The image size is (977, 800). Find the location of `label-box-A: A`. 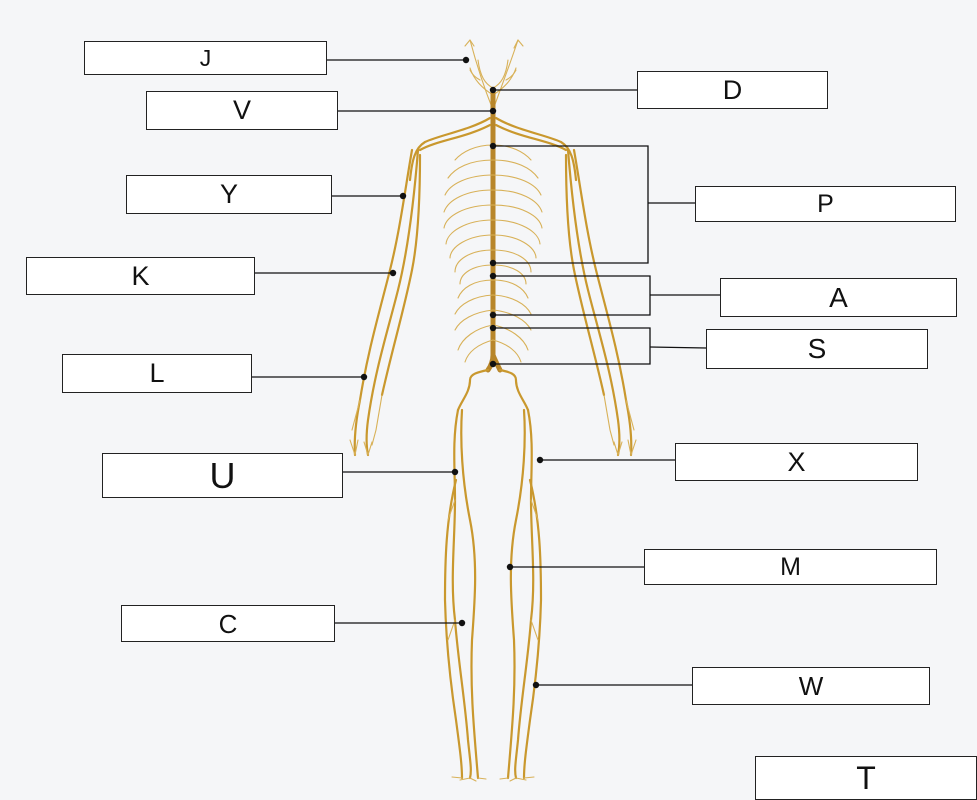

label-box-A: A is located at coordinates (838, 297).